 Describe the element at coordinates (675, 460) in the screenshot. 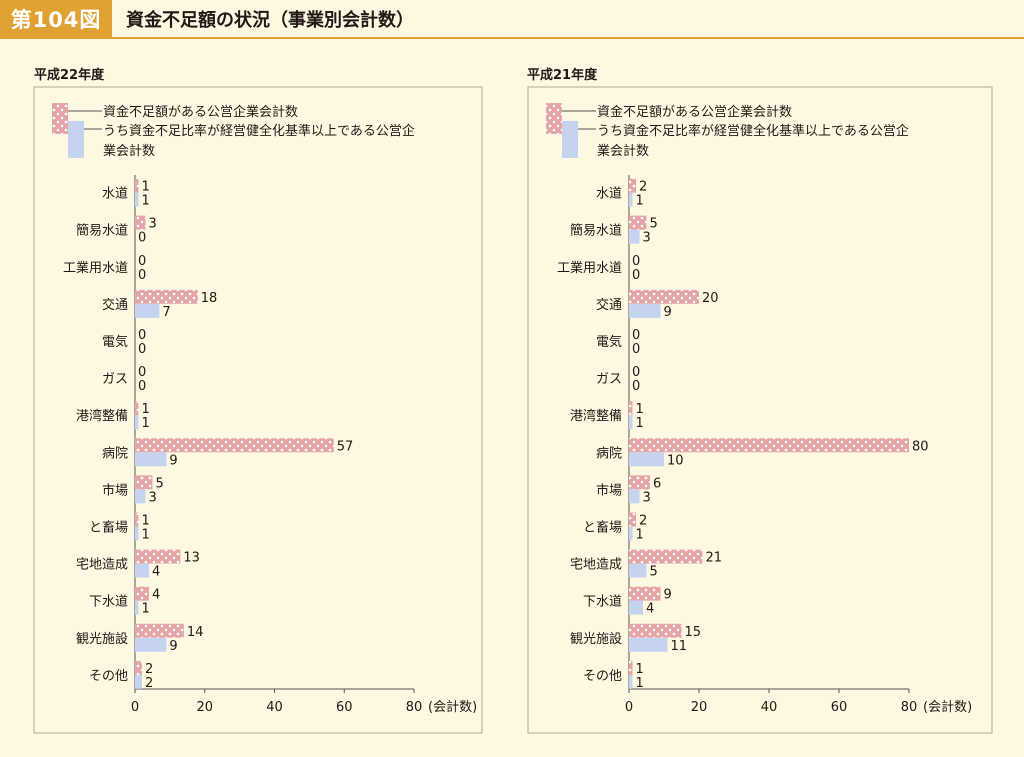

I see `data-label-series2: 10` at that location.